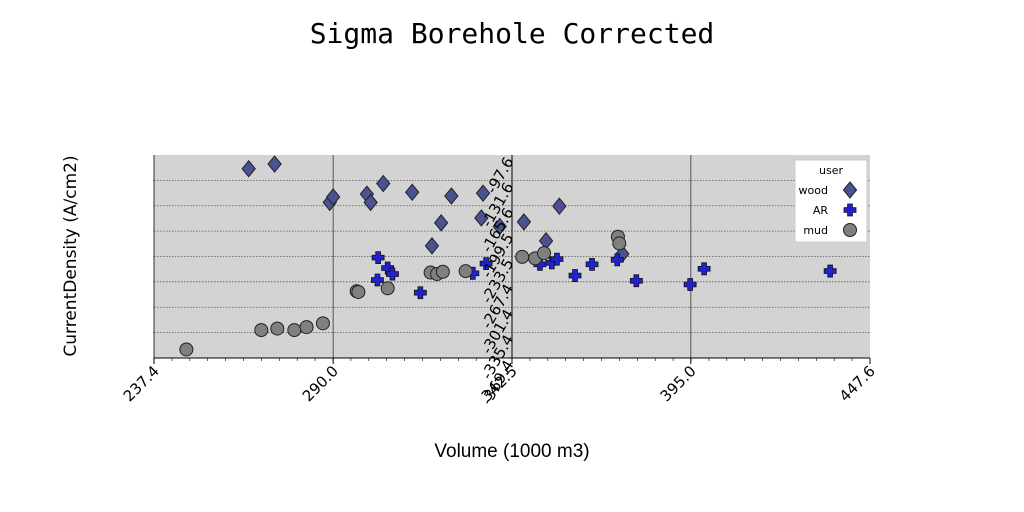 The height and width of the screenshot is (512, 1024). What do you see at coordinates (831, 201) in the screenshot?
I see `legend: user wood AR mud` at bounding box center [831, 201].